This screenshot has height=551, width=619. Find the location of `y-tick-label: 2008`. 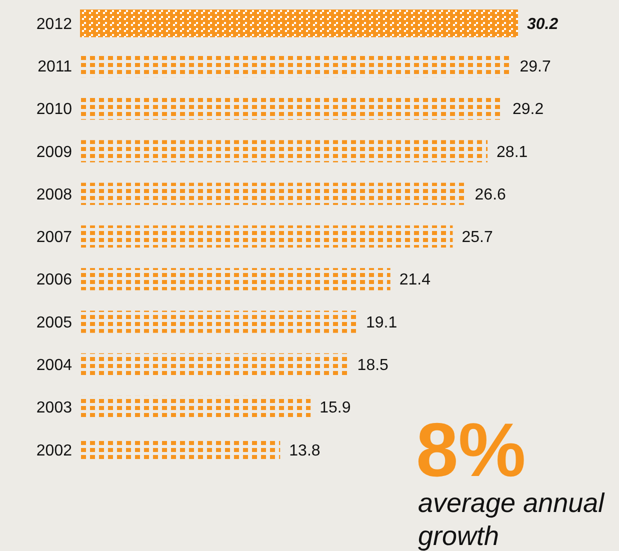

y-tick-label: 2008 is located at coordinates (54, 195).